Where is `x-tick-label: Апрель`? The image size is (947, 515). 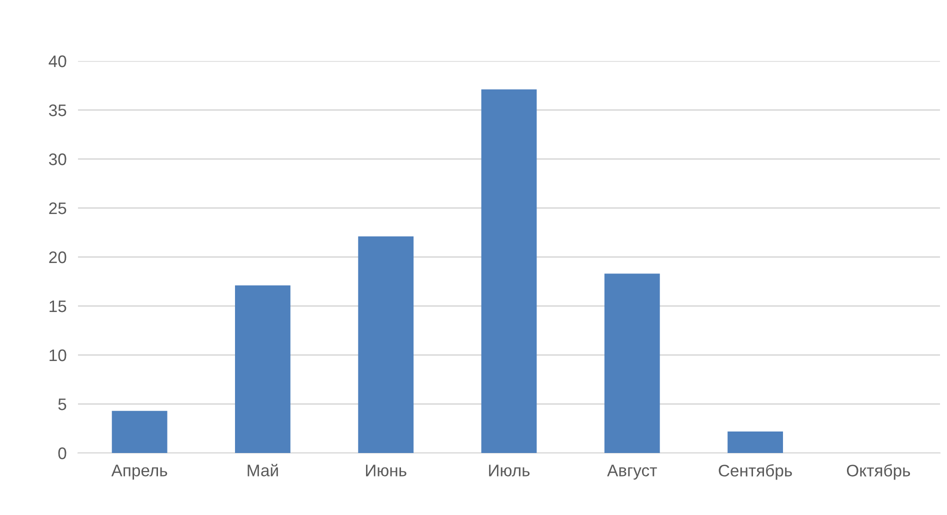
x-tick-label: Апрель is located at coordinates (139, 472).